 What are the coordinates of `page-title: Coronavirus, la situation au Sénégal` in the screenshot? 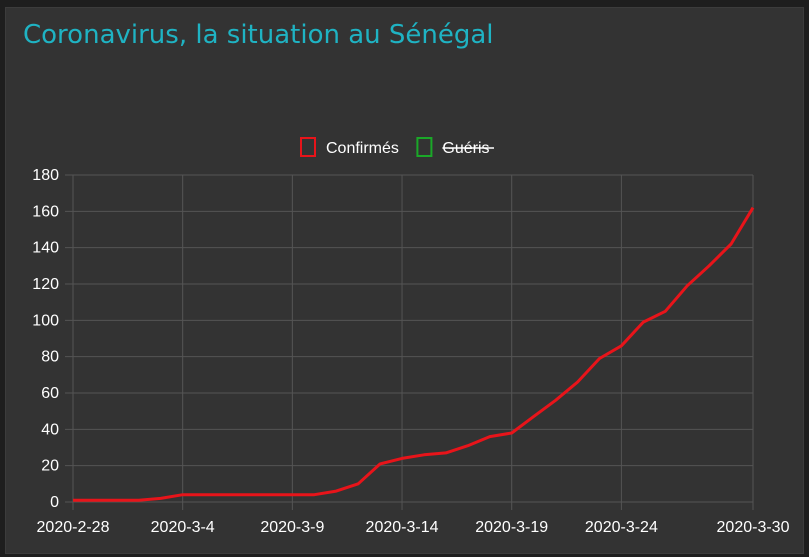 It's located at (258, 35).